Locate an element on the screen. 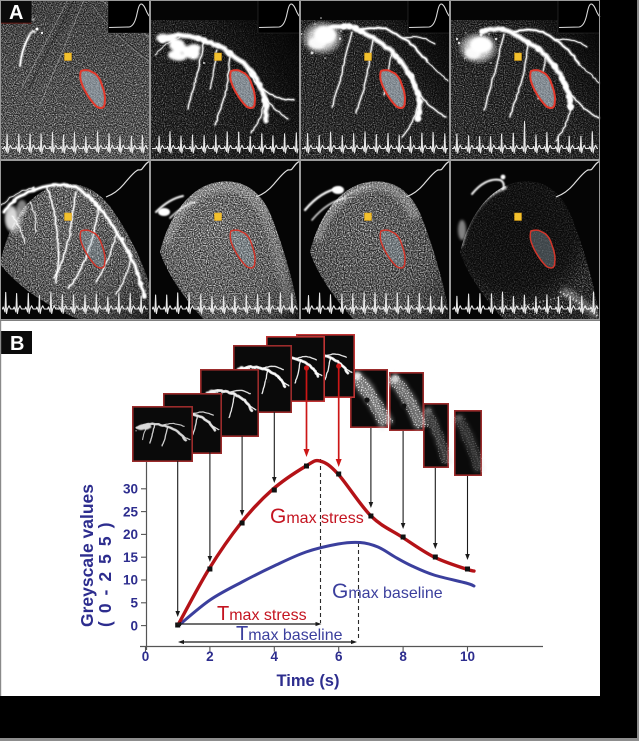 This screenshot has width=639, height=741. svg-text: Time (s) is located at coordinates (308, 681).